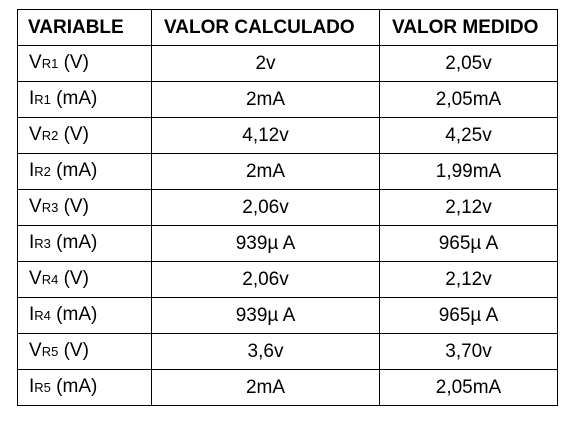 Image resolution: width=570 pixels, height=426 pixels. Describe the element at coordinates (265, 27) in the screenshot. I see `header-calculated-value: VALOR CALCULADO` at that location.